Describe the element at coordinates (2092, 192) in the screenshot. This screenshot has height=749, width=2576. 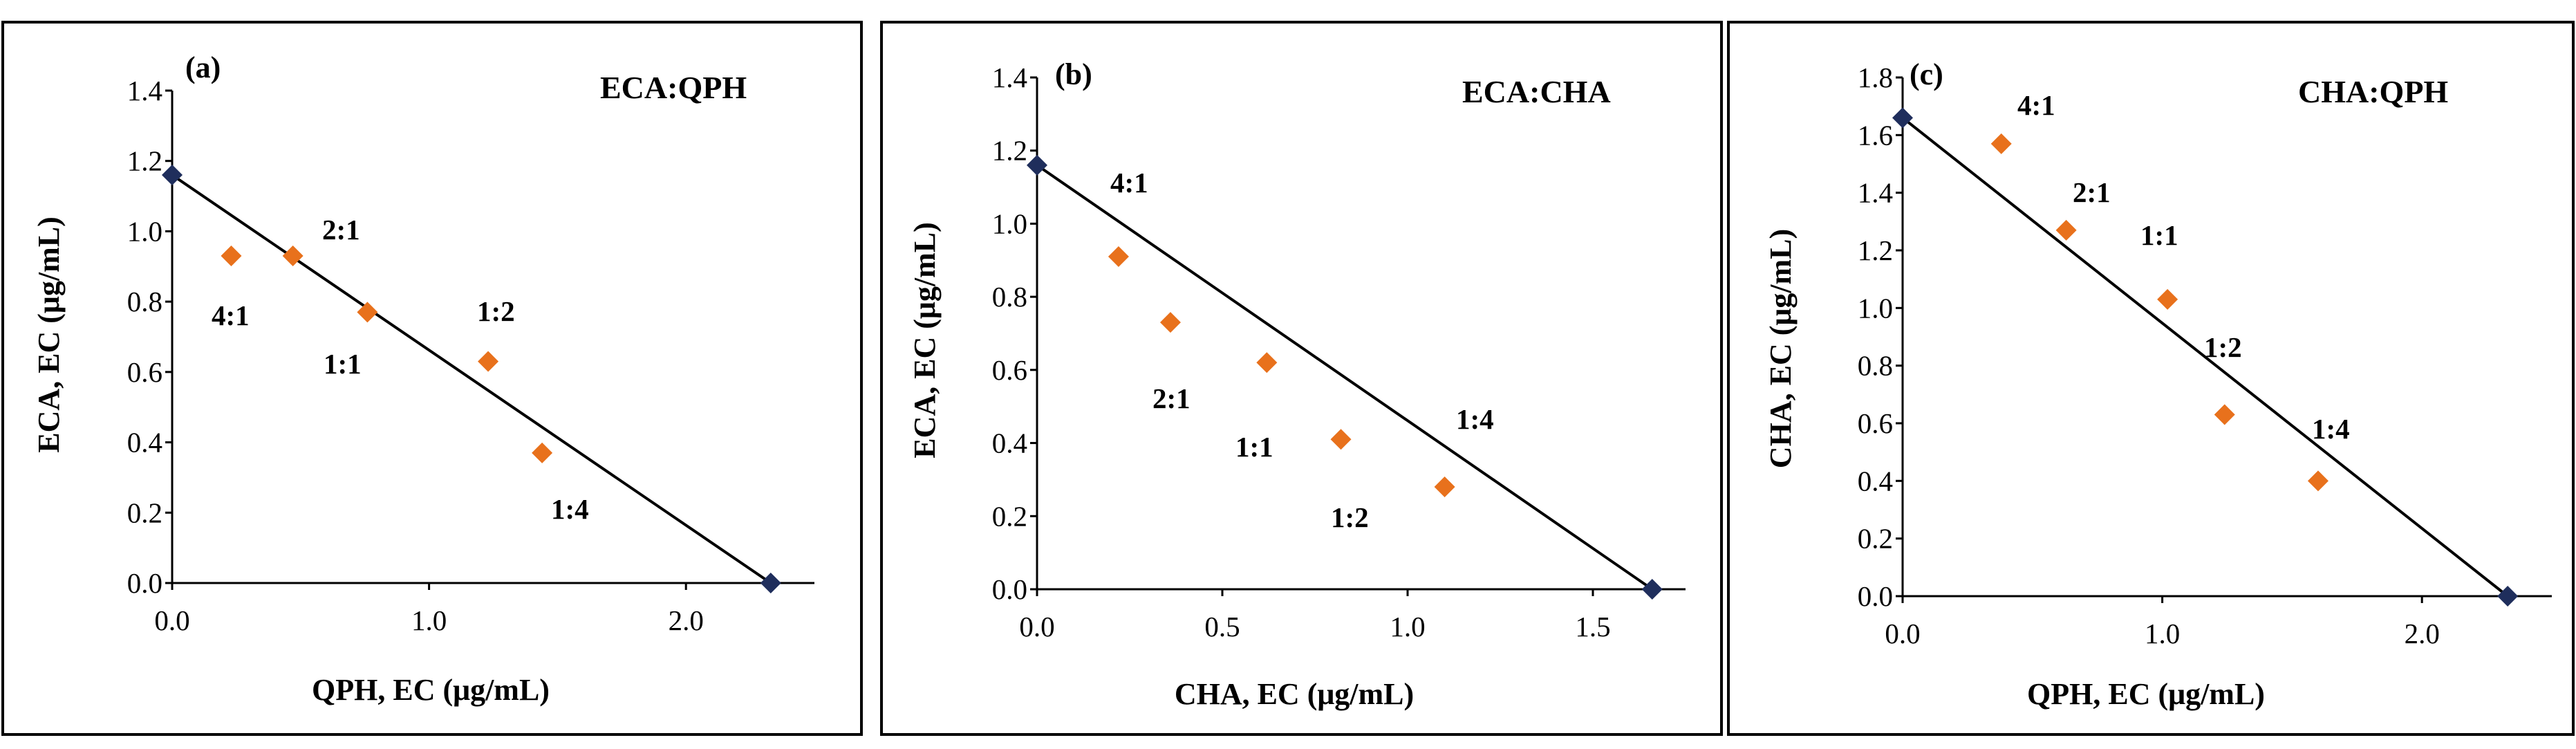
I see `panel-c-ratio-label: 2:1` at that location.